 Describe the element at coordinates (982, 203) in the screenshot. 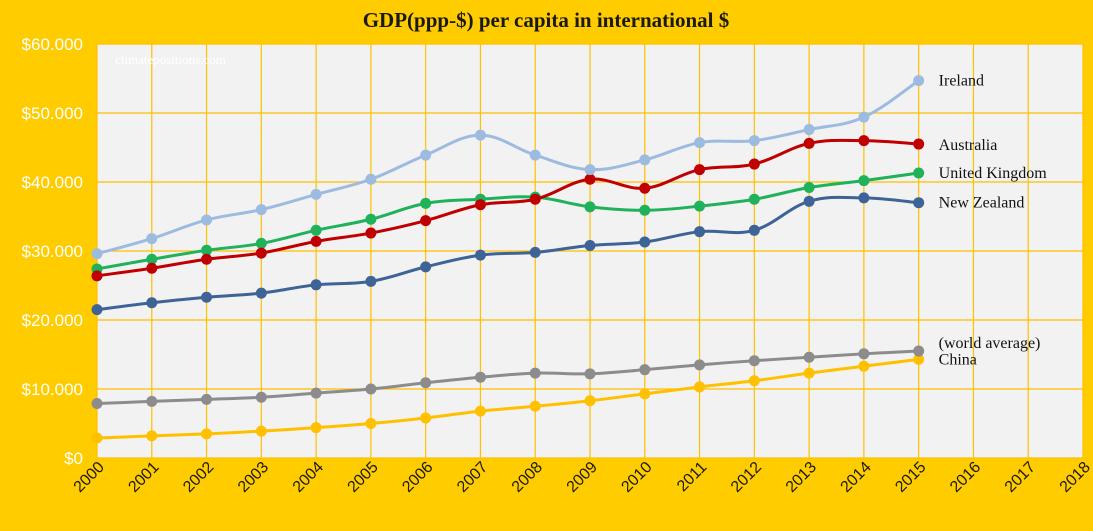

I see `series-label: New Zealand` at that location.